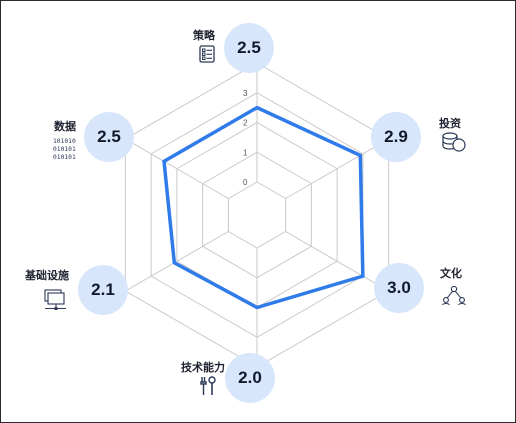 This screenshot has height=423, width=516. I want to click on tools-icon, so click(208, 385).